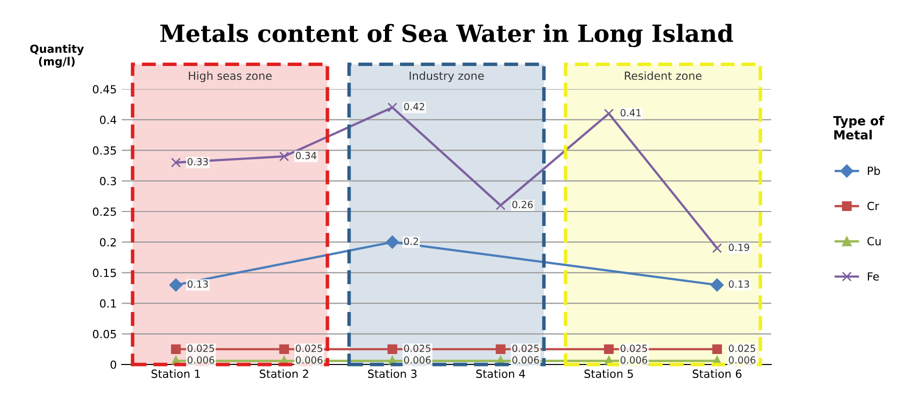 The height and width of the screenshot is (405, 902). What do you see at coordinates (630, 112) in the screenshot?
I see `data-label: 0.41` at bounding box center [630, 112].